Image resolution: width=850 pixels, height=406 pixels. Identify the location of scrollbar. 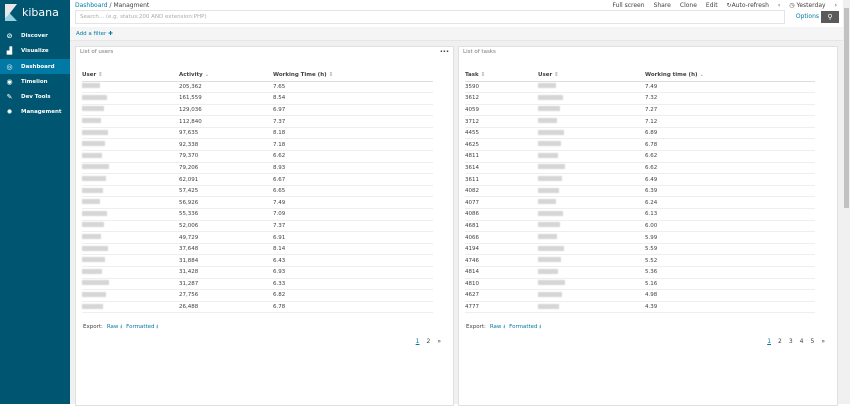
(846, 202).